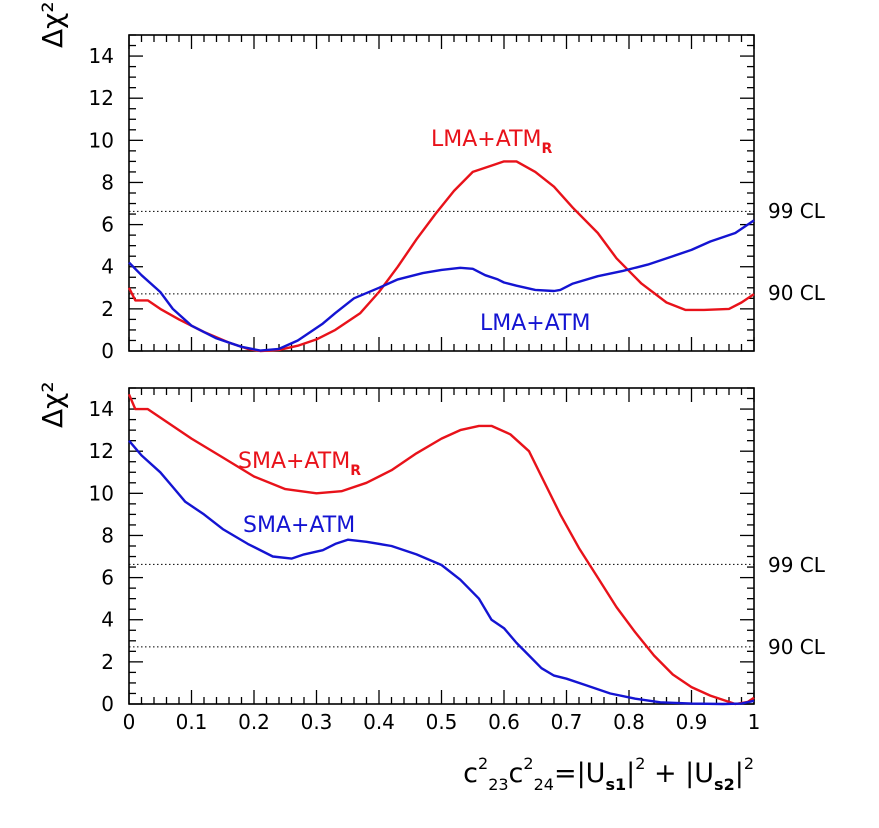 The image size is (879, 828). I want to click on x-tick-labels: 0 0.1 0.2 0.3 0.4 0.5 0.6 0.7 0.8 0.9 1, so click(442, 722).